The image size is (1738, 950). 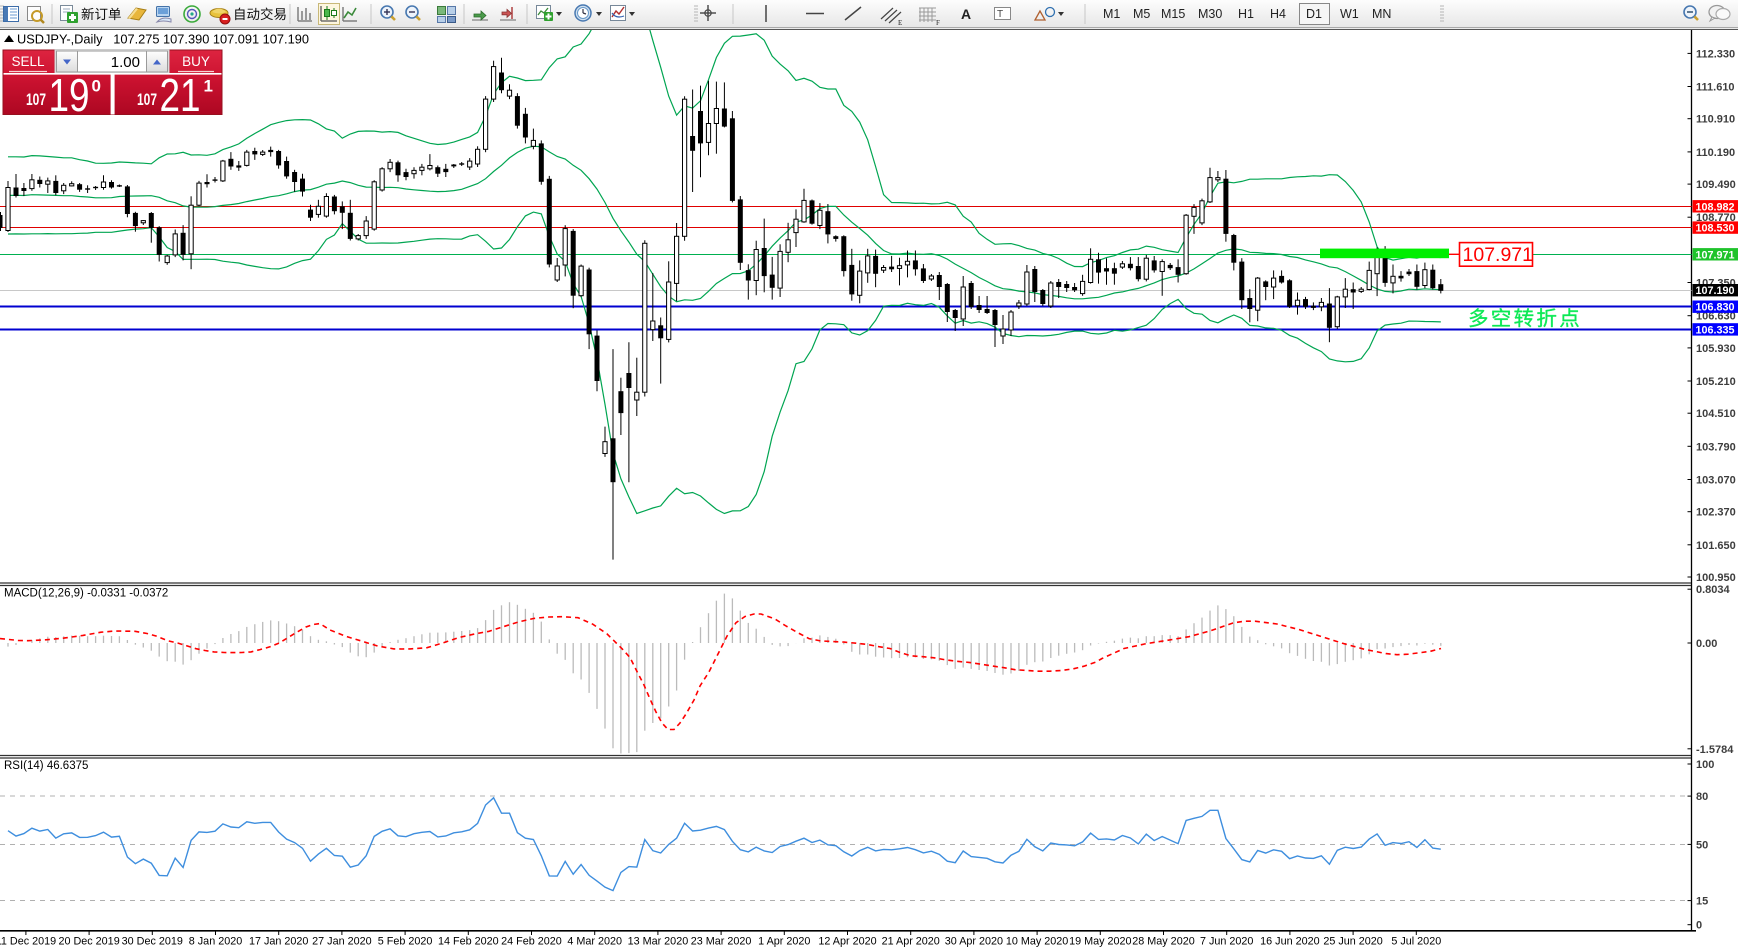 What do you see at coordinates (1716, 185) in the screenshot?
I see `svg-text: 109.490` at bounding box center [1716, 185].